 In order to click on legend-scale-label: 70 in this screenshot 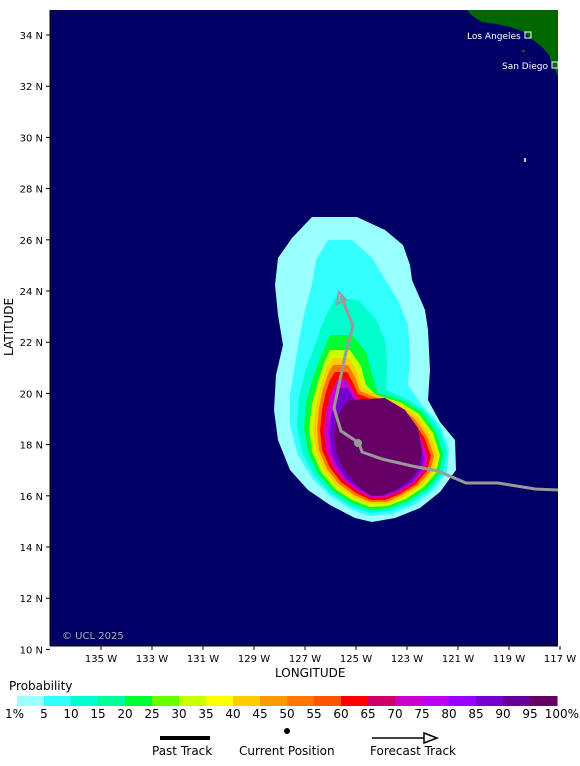, I will do `click(394, 714)`.